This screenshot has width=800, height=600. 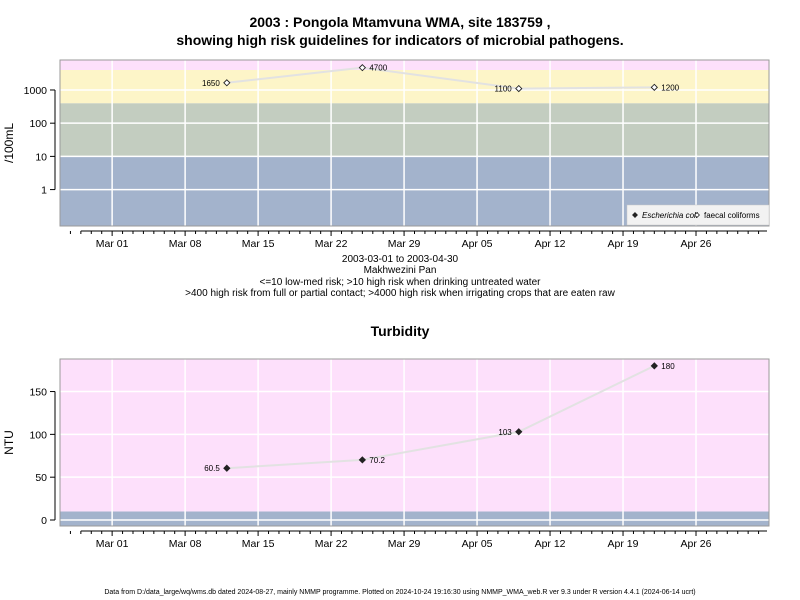 What do you see at coordinates (400, 331) in the screenshot?
I see `turbidity-title: Turbidity` at bounding box center [400, 331].